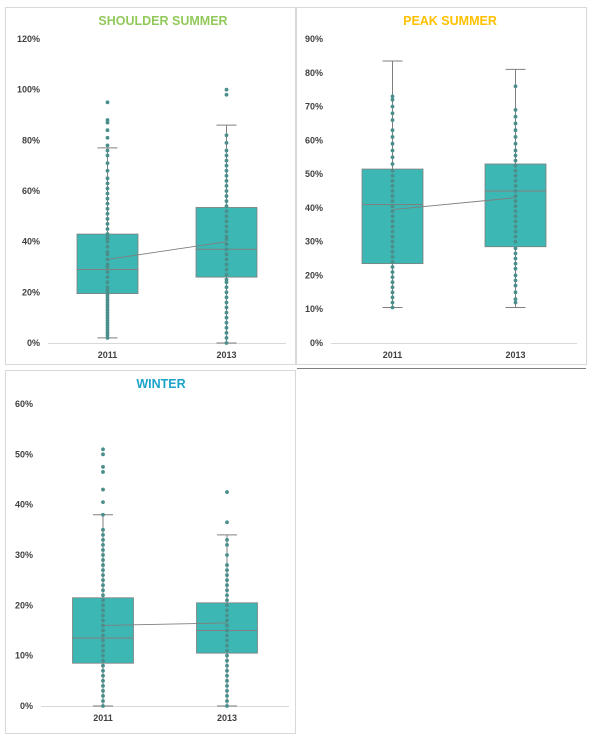 This screenshot has height=740, width=594. I want to click on y-tick-label: 60%, so click(24, 404).